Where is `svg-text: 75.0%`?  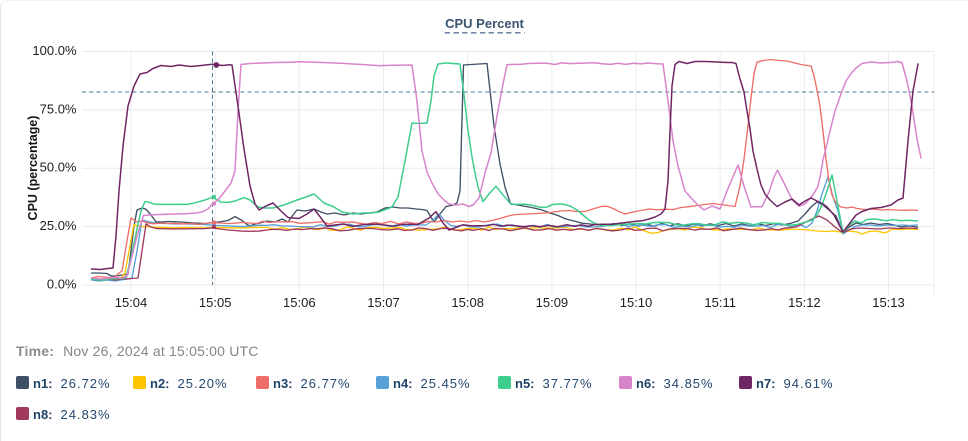
svg-text: 75.0% is located at coordinates (58, 108).